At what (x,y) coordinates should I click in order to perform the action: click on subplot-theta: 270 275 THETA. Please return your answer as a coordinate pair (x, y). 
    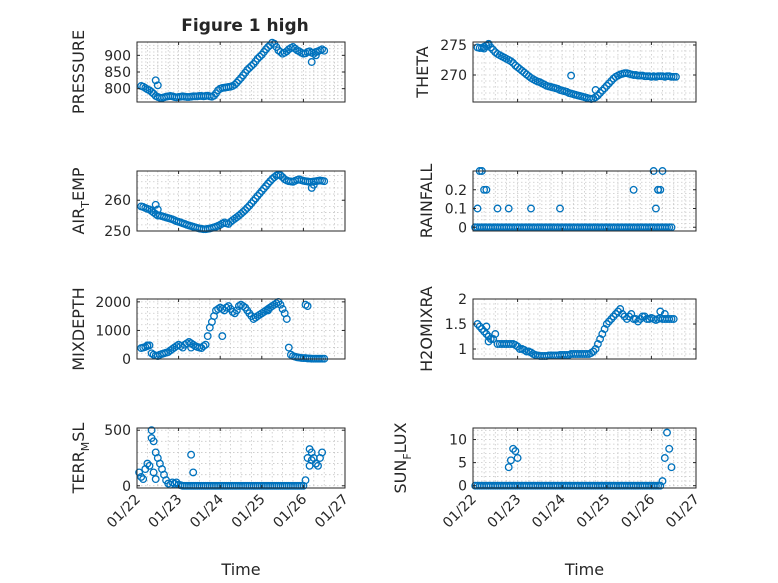
    Looking at the image, I should click on (555, 70).